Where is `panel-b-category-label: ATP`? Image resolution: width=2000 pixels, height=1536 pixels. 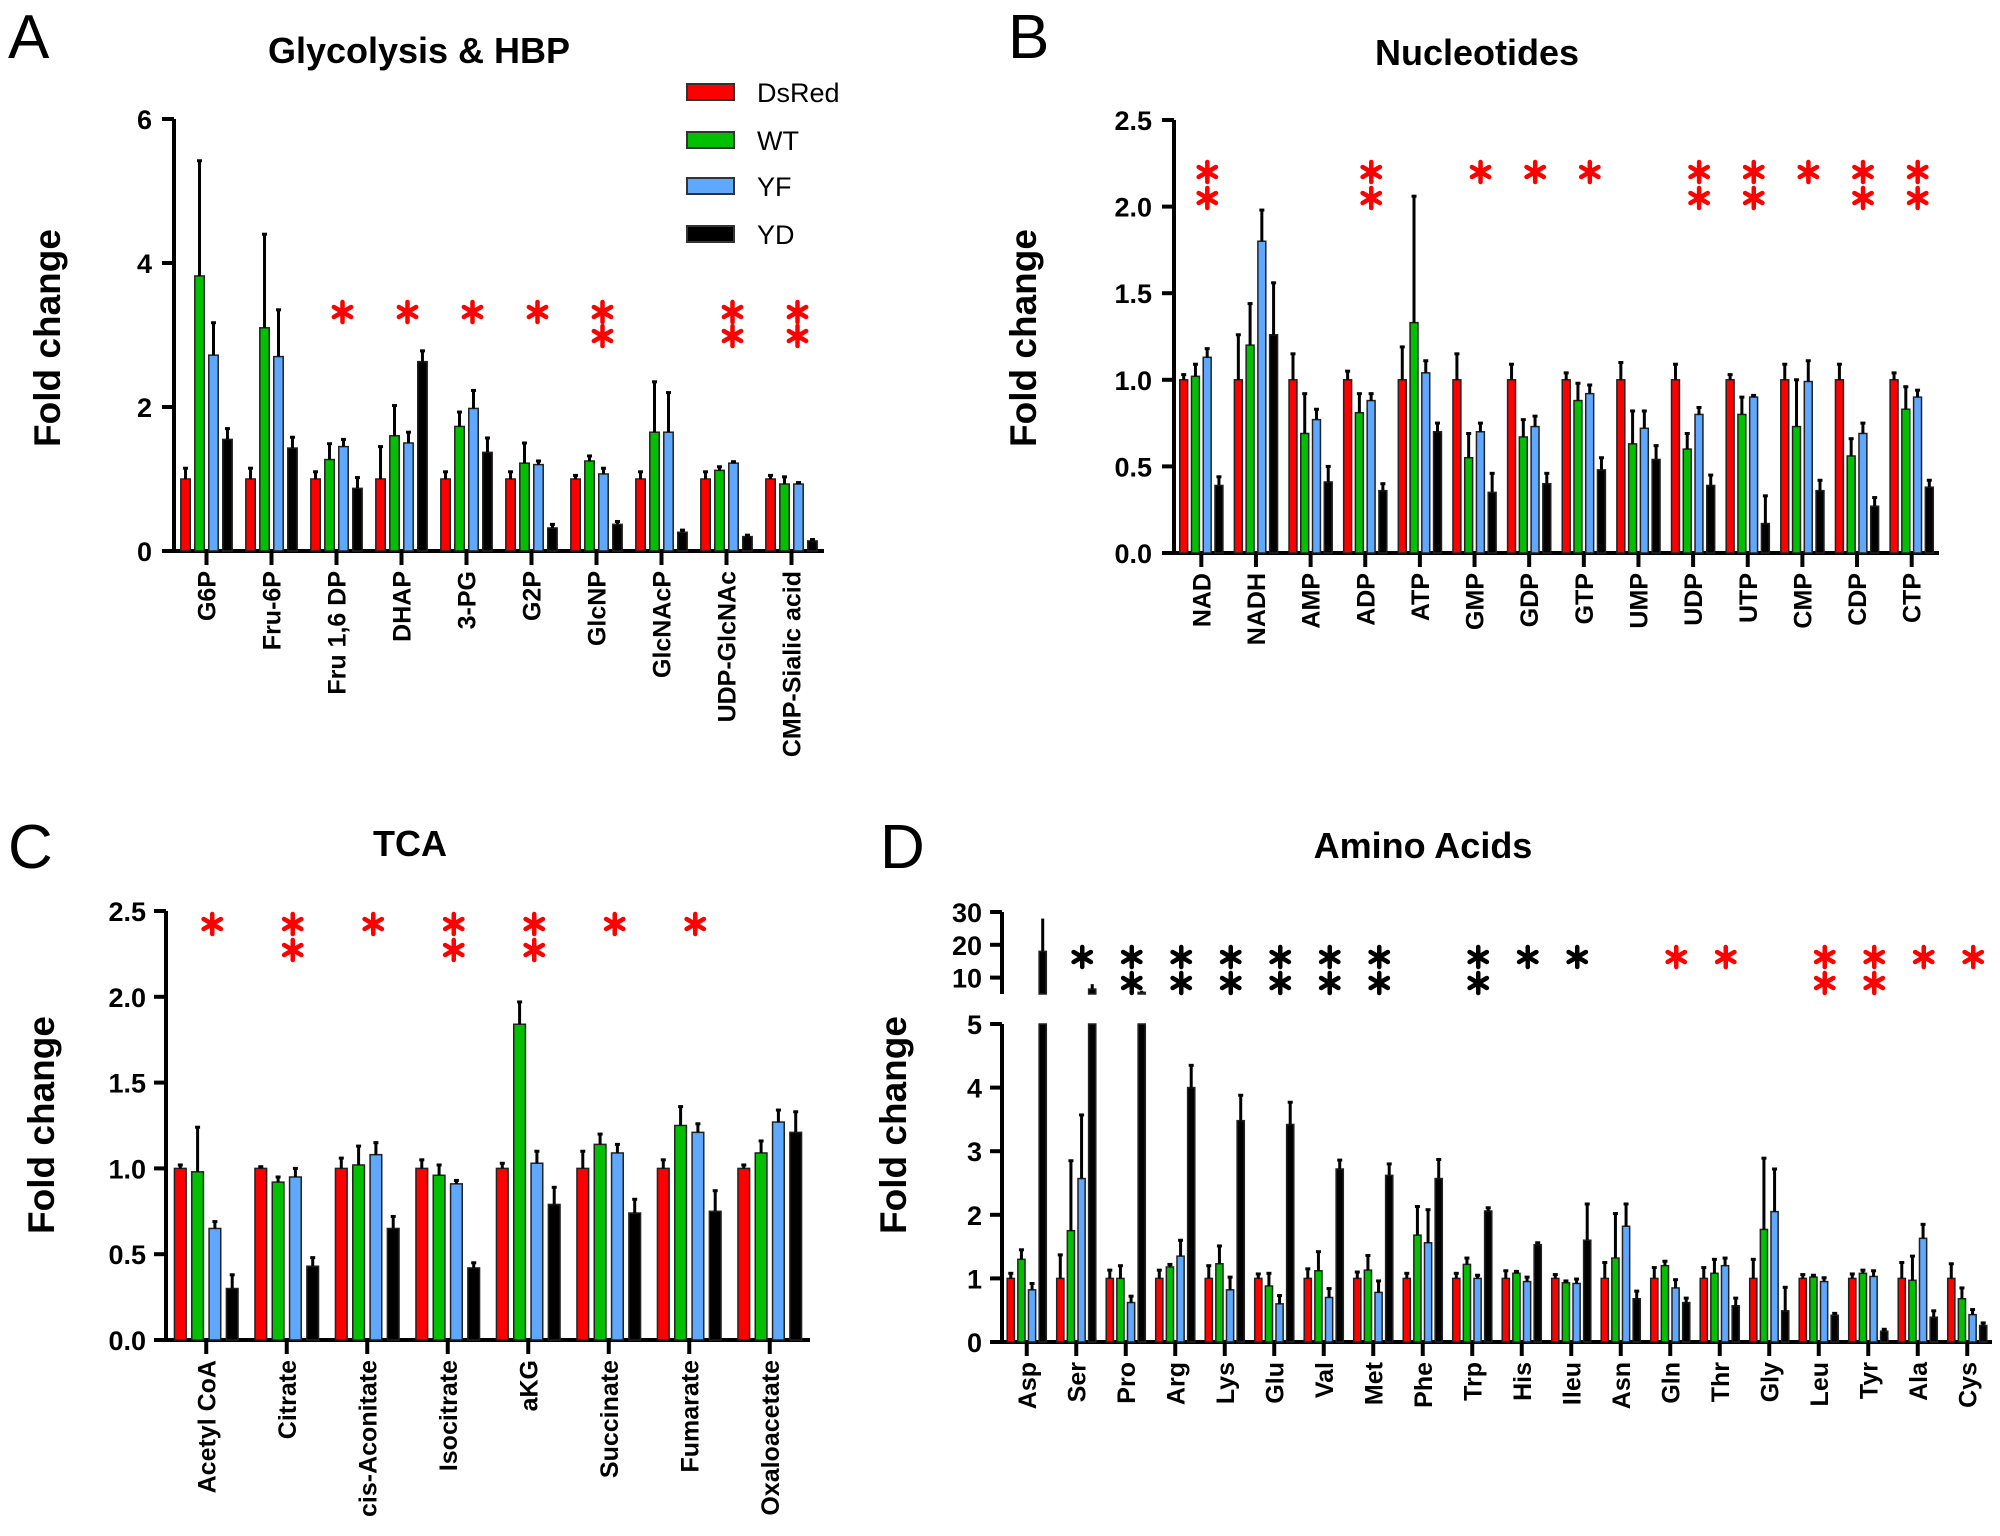
panel-b-category-label: ATP is located at coordinates (1421, 597).